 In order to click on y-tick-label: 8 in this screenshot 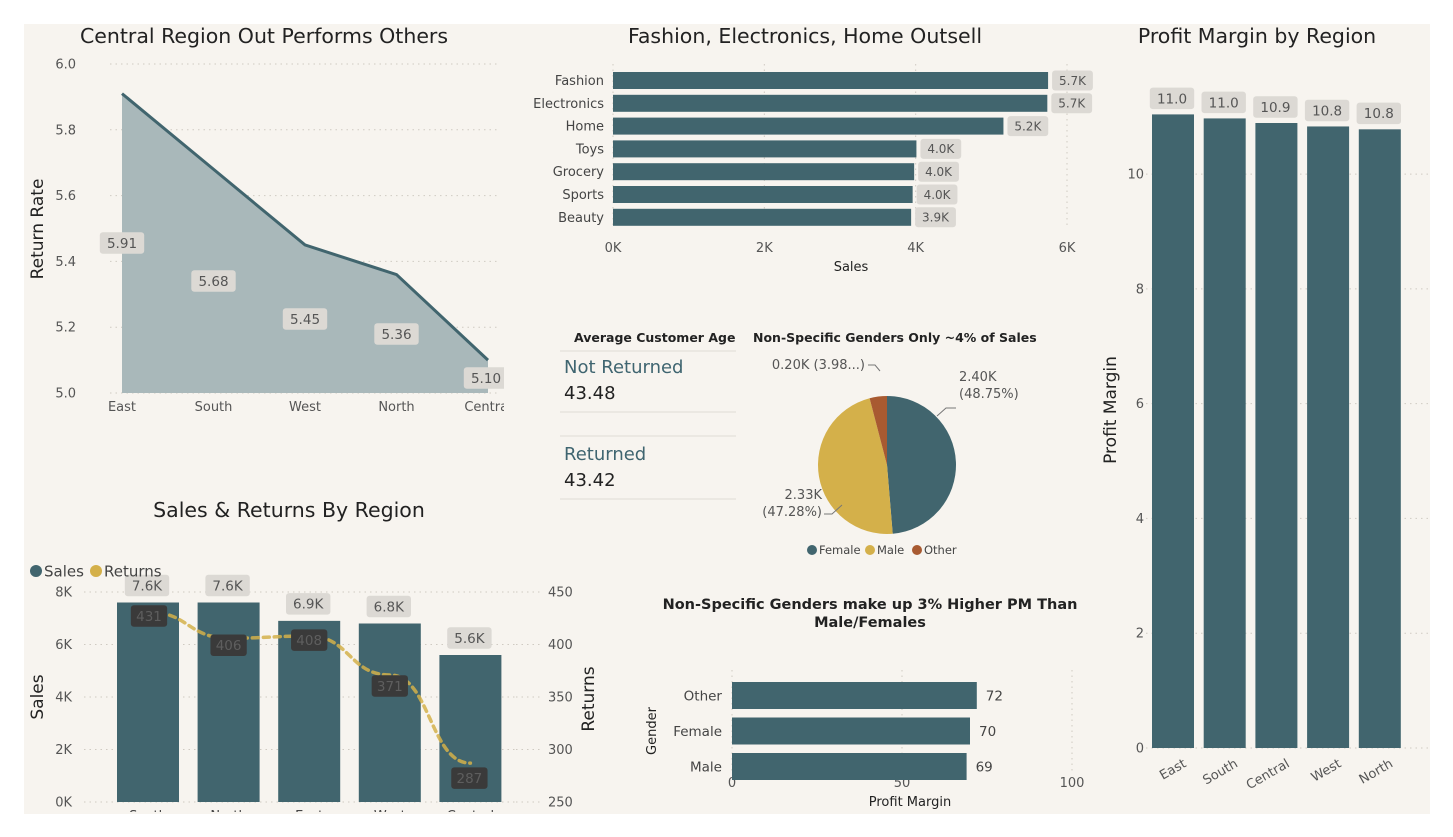, I will do `click(1140, 289)`.